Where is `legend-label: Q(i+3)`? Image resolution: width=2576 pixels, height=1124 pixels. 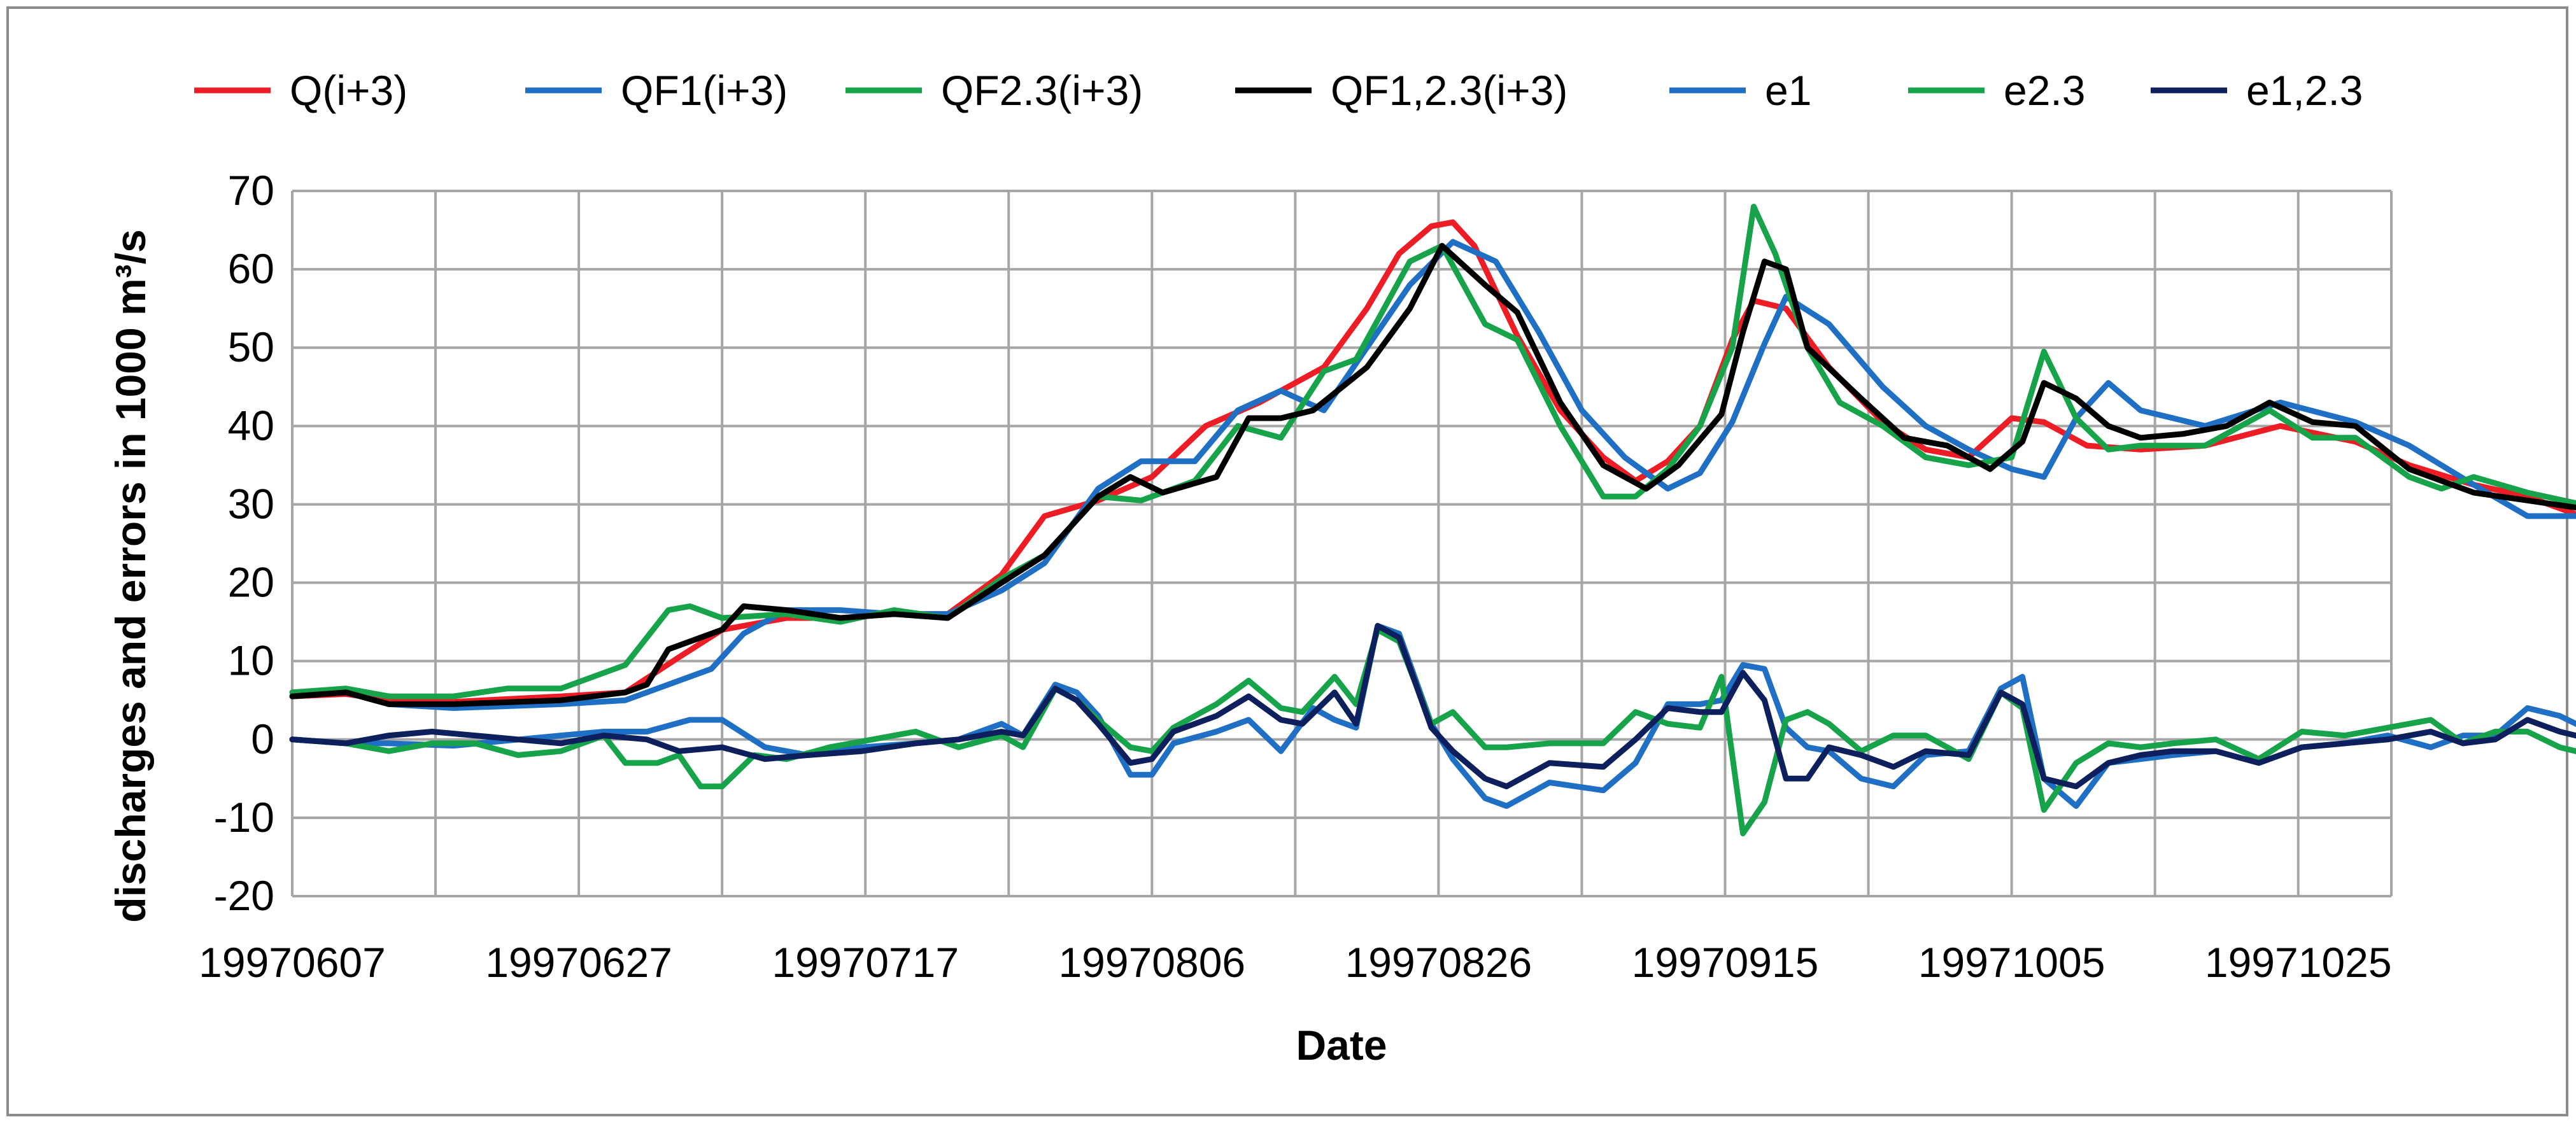
legend-label: Q(i+3) is located at coordinates (348, 90).